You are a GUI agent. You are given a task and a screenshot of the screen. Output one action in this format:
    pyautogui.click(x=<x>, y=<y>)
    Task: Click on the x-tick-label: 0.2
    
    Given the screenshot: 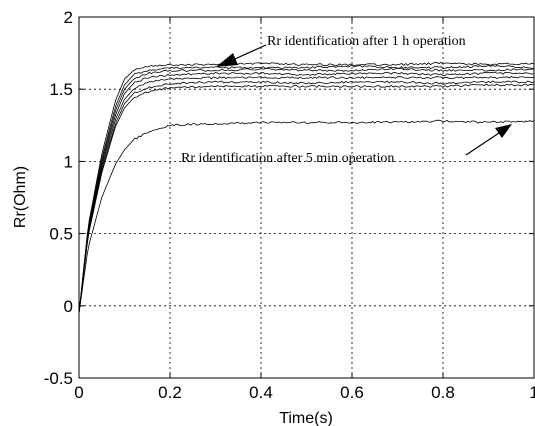 What is the action you would take?
    pyautogui.click(x=170, y=392)
    